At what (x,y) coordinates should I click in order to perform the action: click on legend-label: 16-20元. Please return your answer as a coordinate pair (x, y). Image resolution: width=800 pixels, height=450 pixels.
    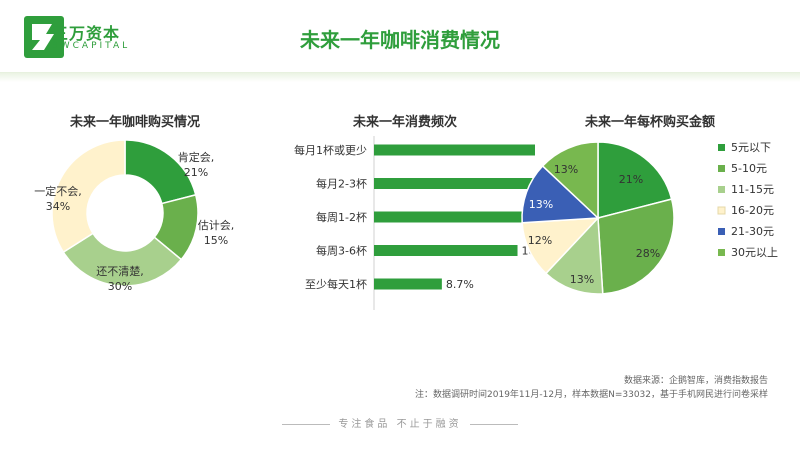
    Looking at the image, I should click on (752, 210).